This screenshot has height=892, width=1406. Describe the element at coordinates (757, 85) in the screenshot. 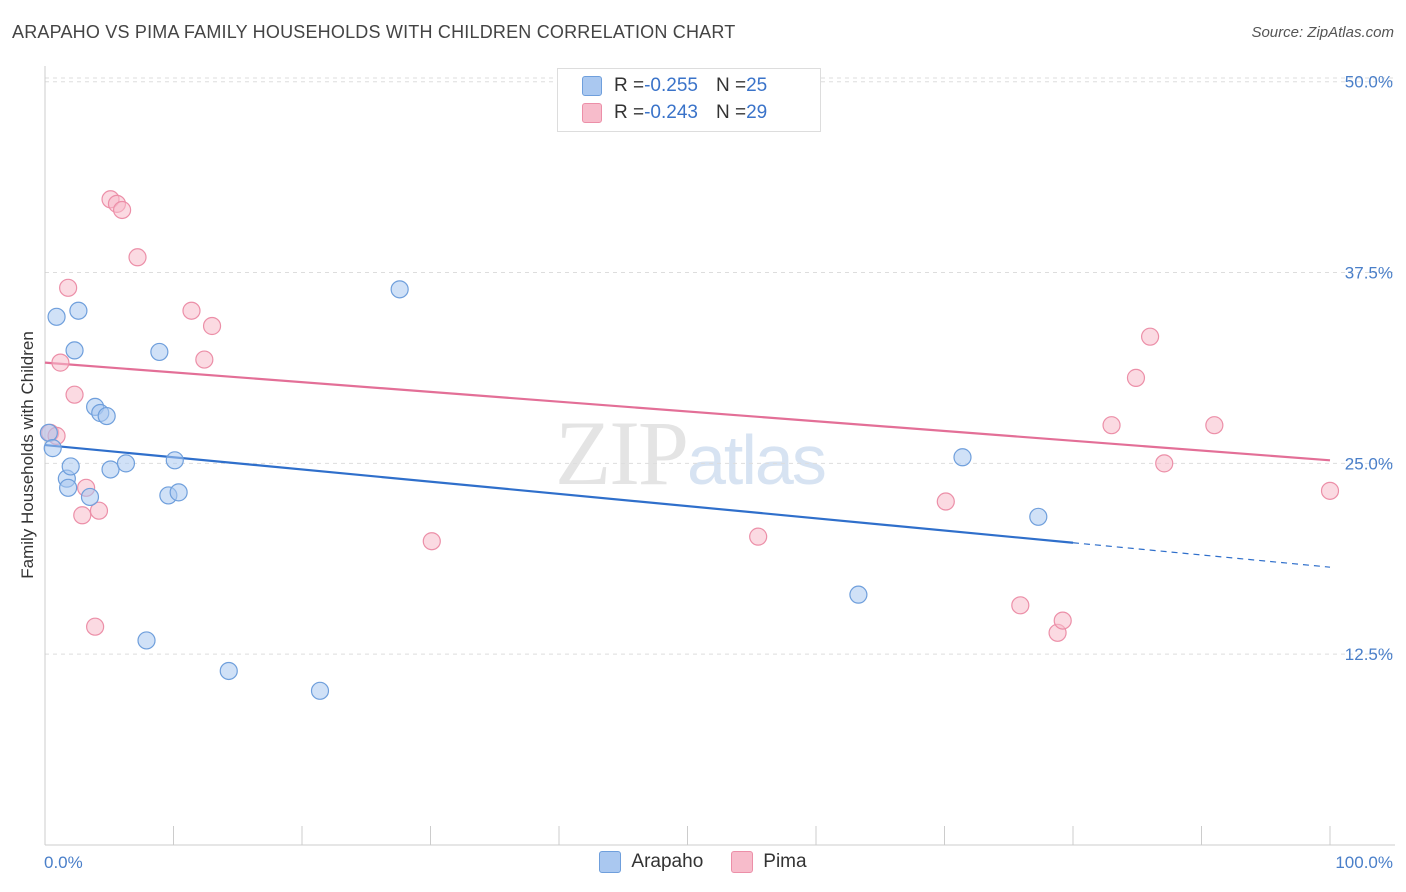

I see `legend-n-value: 25` at that location.